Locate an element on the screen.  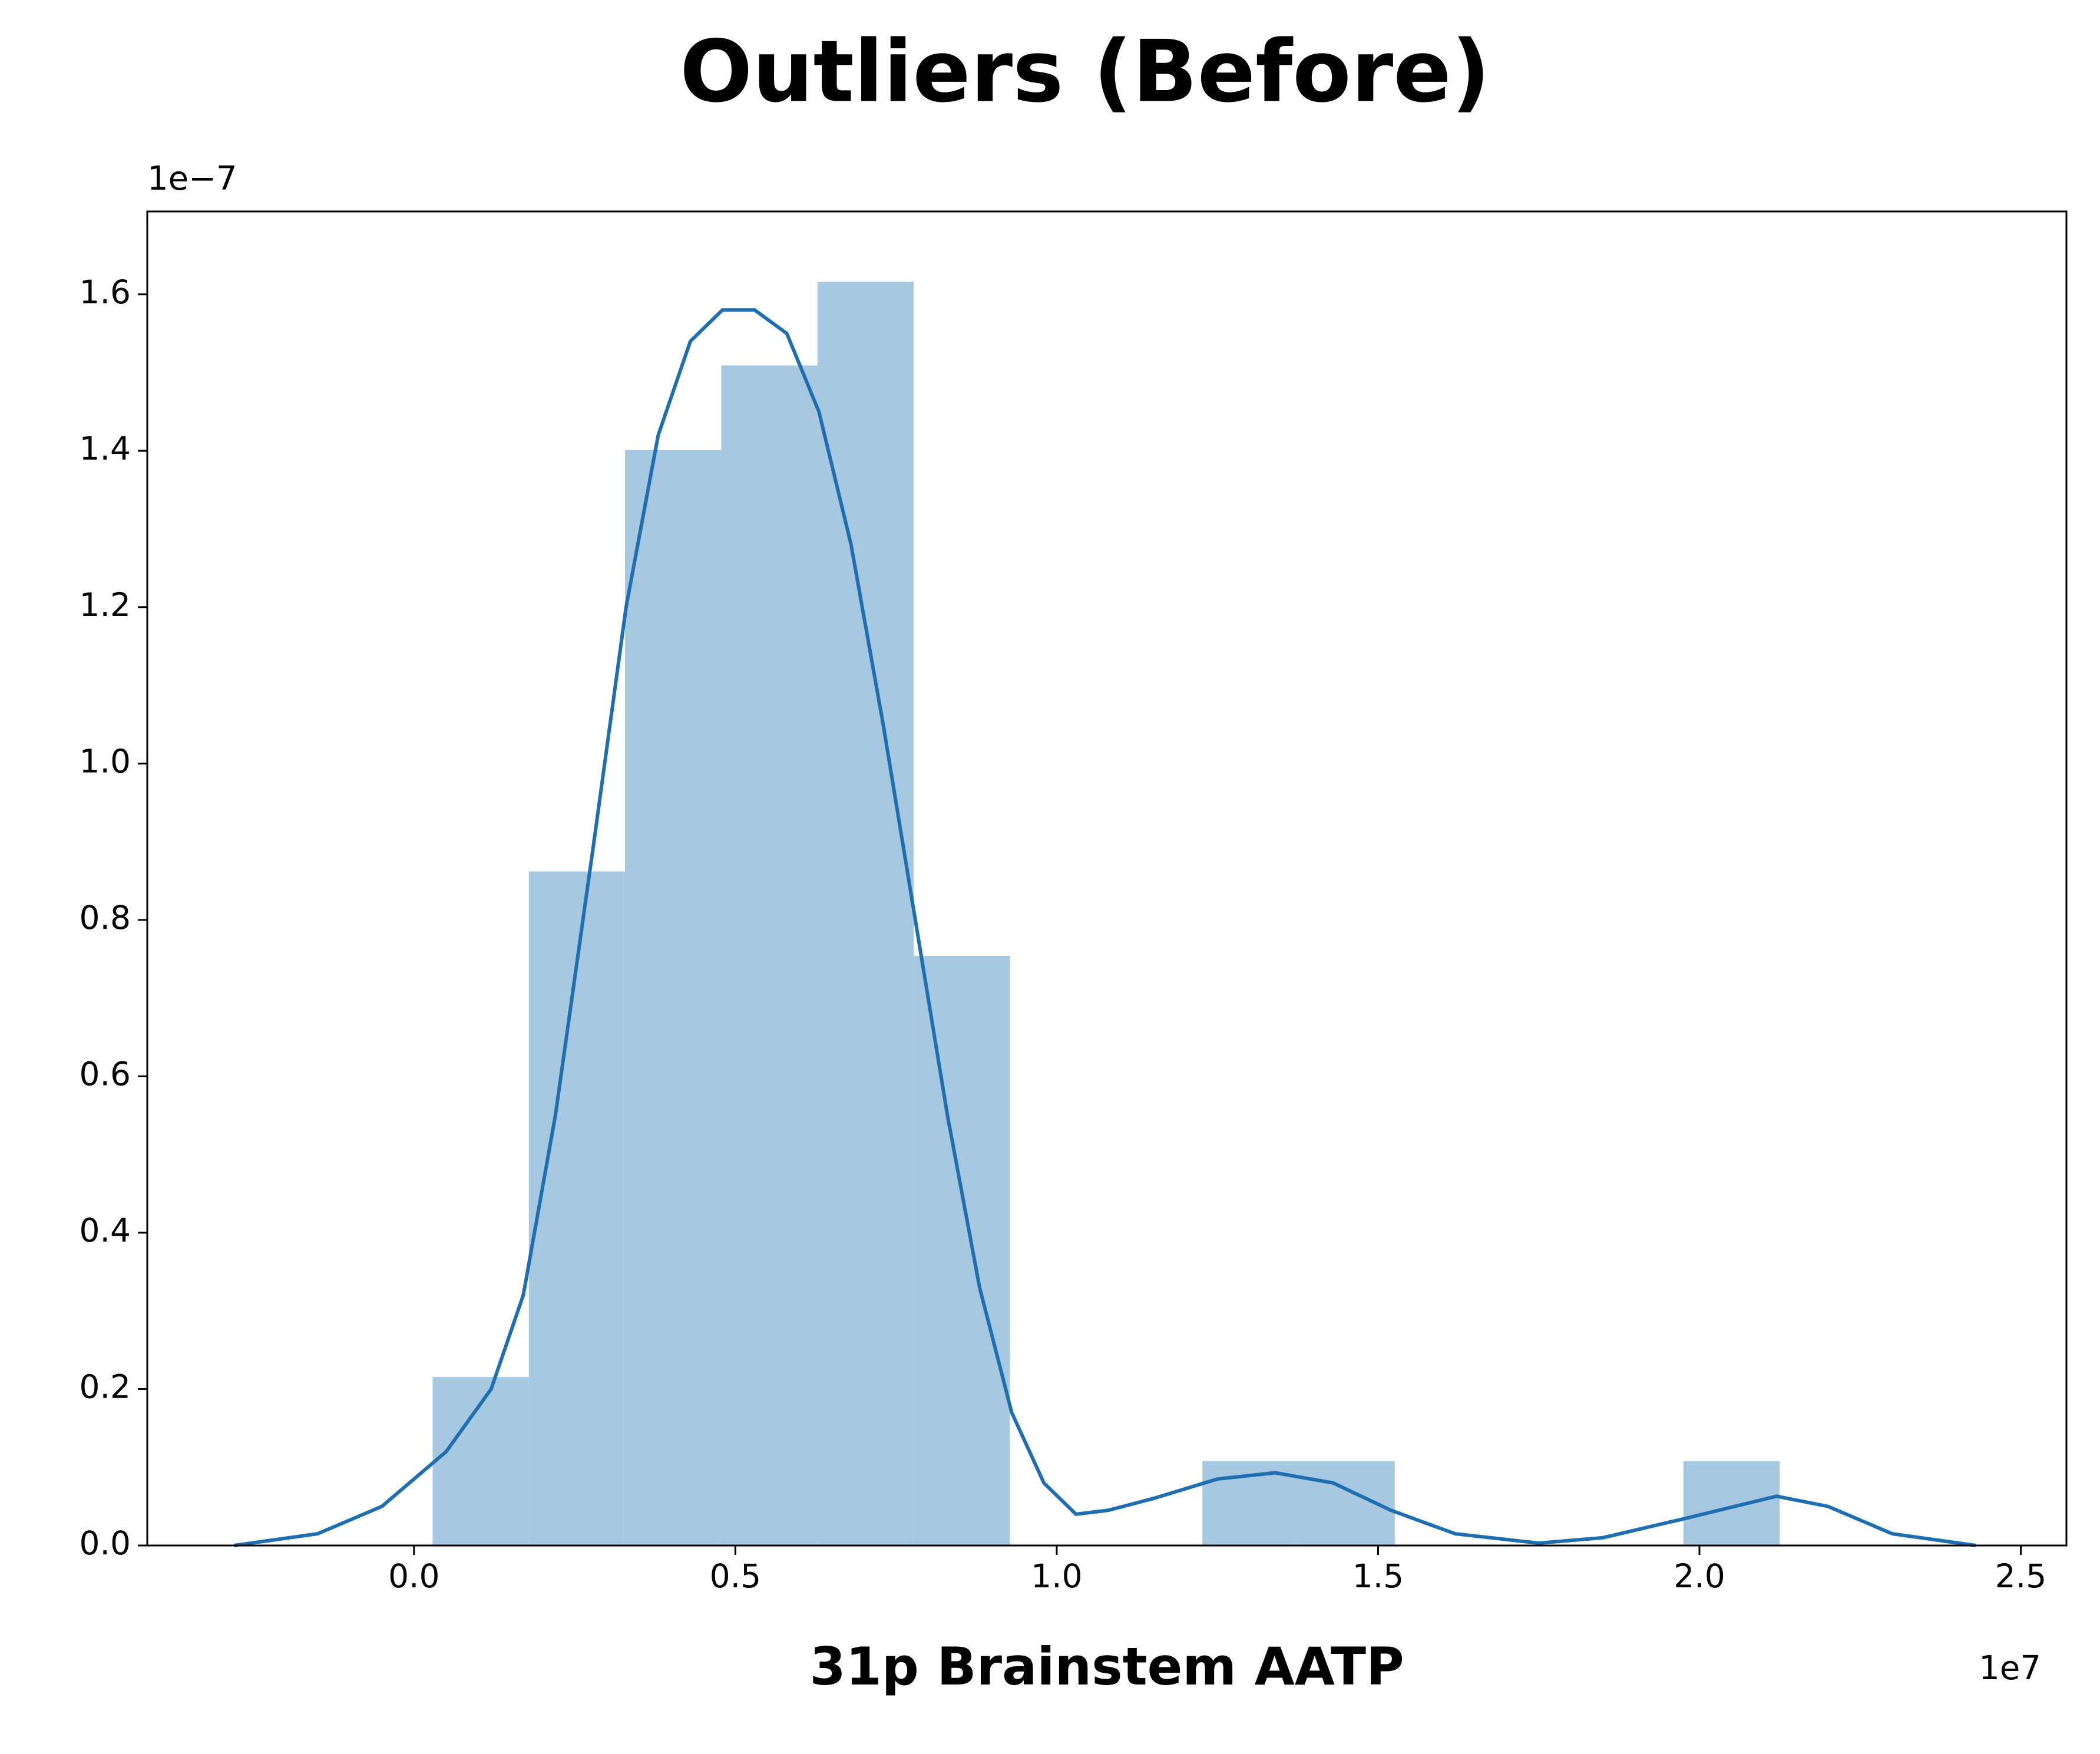
y-tick-label: 1.2 is located at coordinates (105, 605).